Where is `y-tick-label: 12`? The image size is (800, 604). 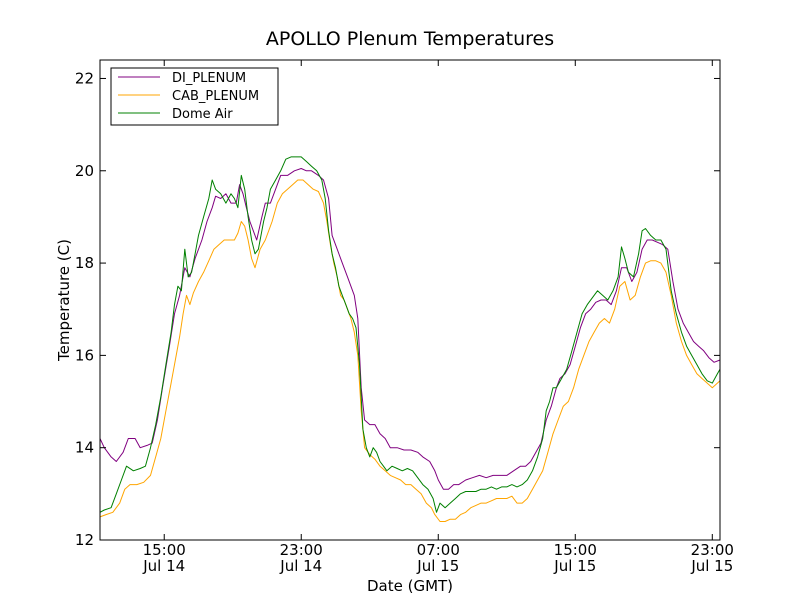
y-tick-label: 12 is located at coordinates (84, 540).